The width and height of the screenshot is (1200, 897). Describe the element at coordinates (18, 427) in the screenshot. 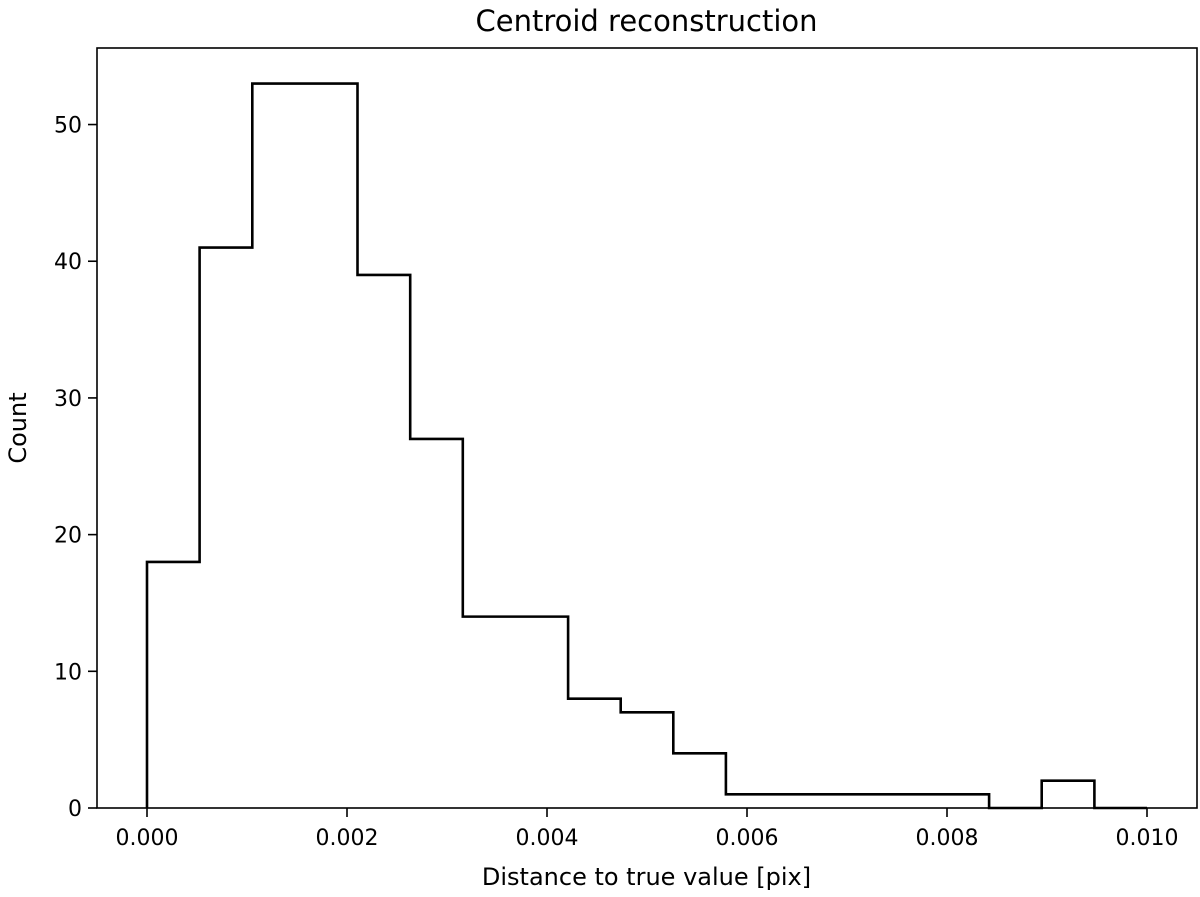

I see `y-axis-label: Count` at that location.